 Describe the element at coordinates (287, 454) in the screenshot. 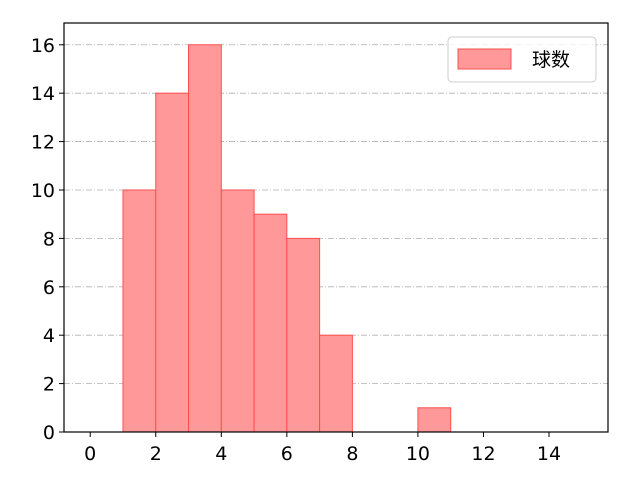

I see `x-tick-label: 6` at that location.